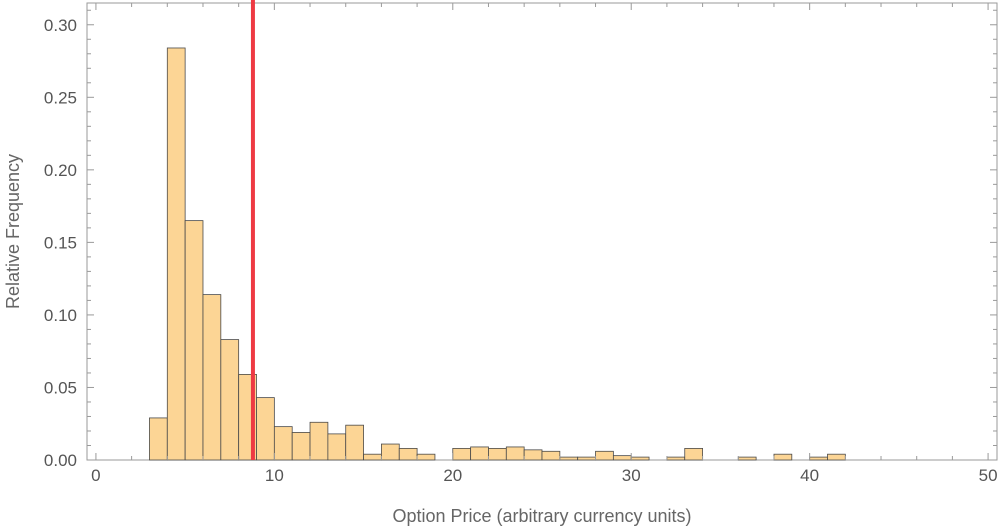  I want to click on y-tick-label: 0.25, so click(60, 97).